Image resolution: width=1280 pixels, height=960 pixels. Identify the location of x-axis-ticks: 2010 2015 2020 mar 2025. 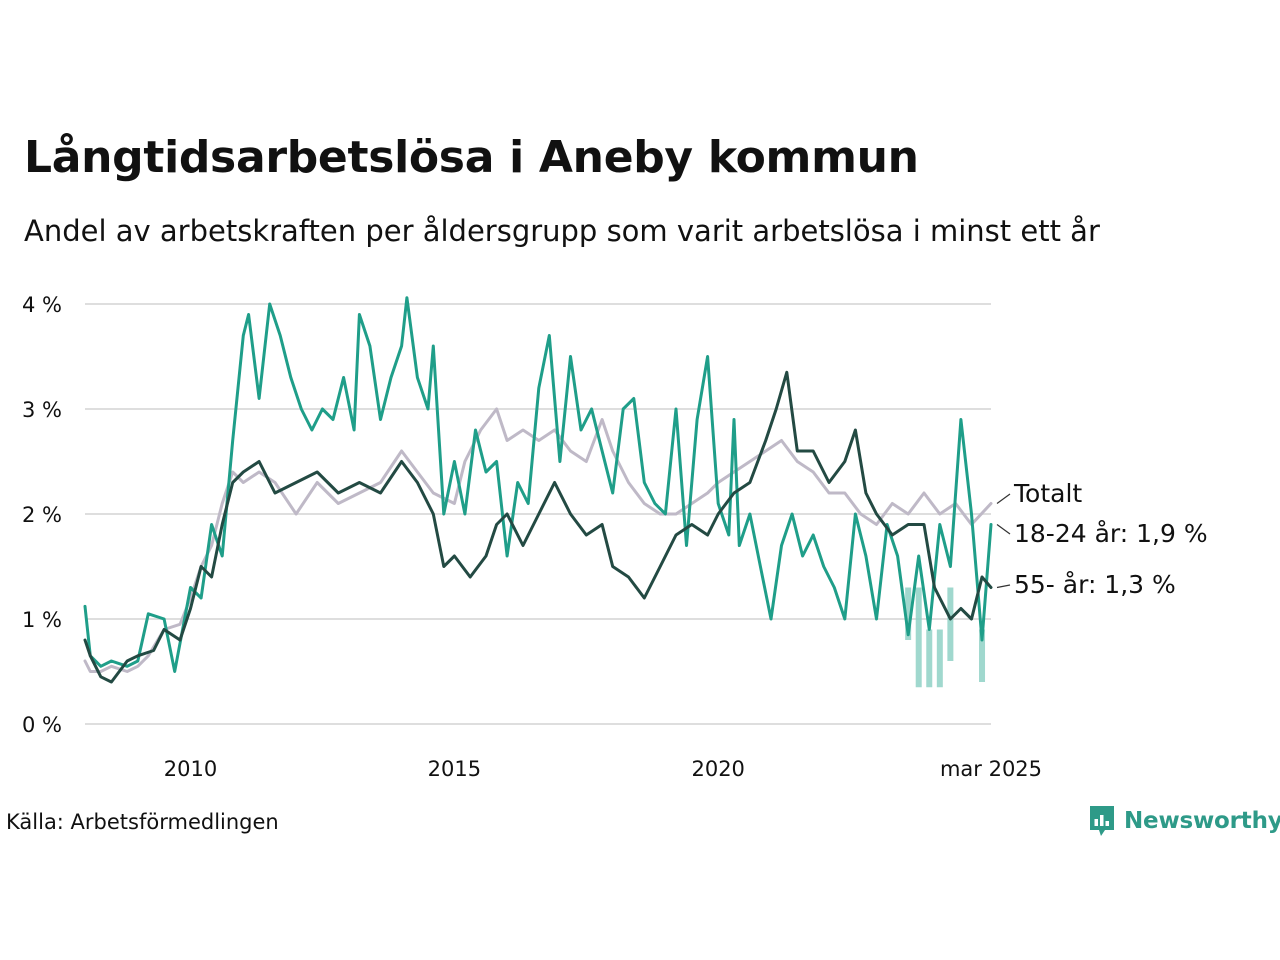
(603, 769).